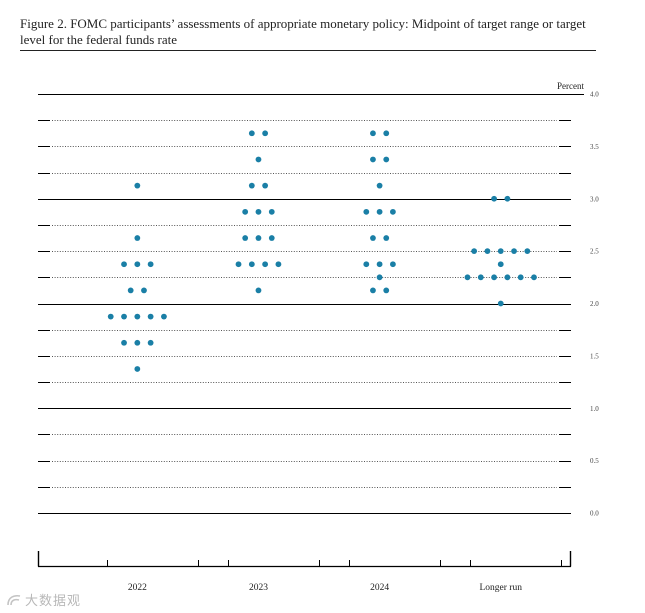 This screenshot has width=645, height=613. What do you see at coordinates (594, 199) in the screenshot?
I see `y-tick-label: 3.0` at bounding box center [594, 199].